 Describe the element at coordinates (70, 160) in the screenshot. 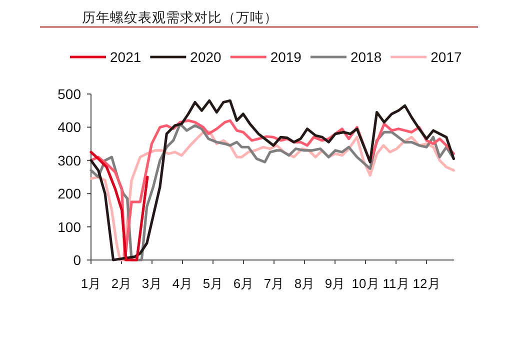

I see `y-tick-label: 300` at that location.